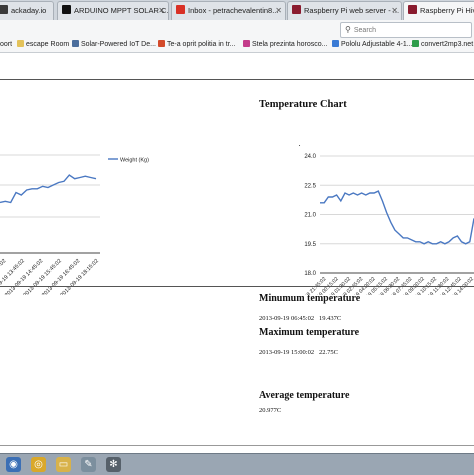 This screenshot has height=475, width=474. I want to click on min-temperature-value: 2013-09-19 06:45:02 19.437C, so click(300, 318).